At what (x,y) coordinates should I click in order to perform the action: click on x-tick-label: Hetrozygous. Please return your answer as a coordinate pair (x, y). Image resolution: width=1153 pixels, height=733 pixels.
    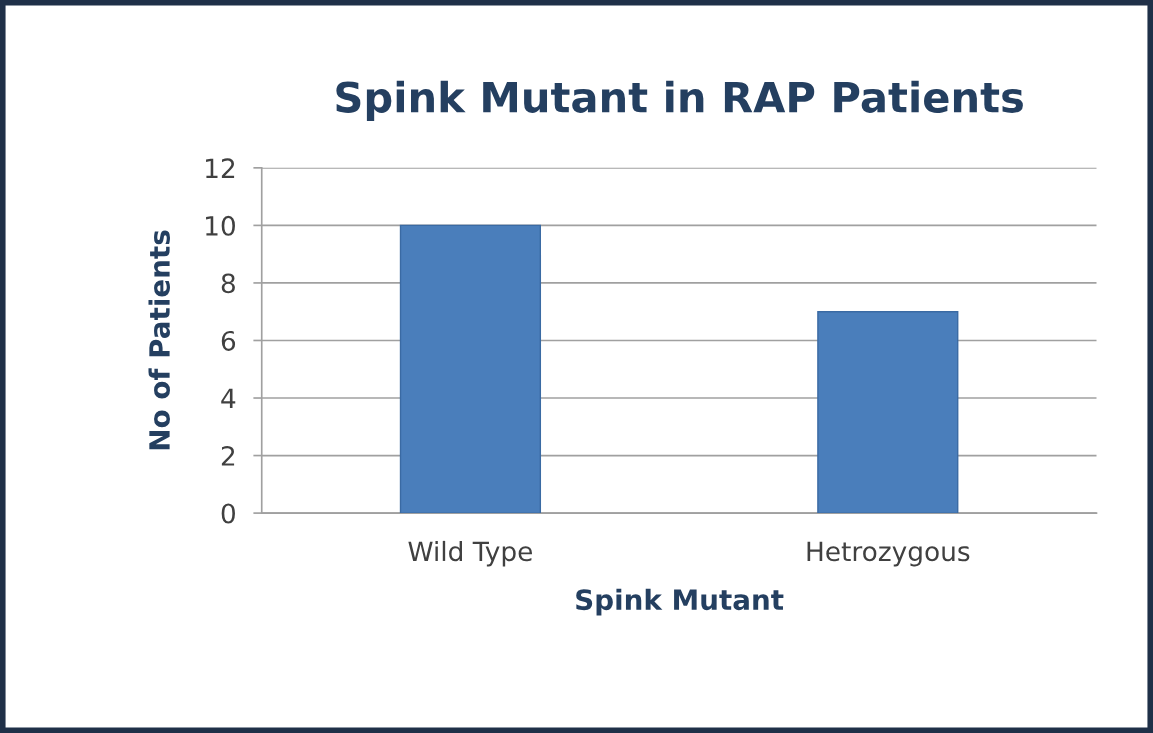
    Looking at the image, I should click on (888, 554).